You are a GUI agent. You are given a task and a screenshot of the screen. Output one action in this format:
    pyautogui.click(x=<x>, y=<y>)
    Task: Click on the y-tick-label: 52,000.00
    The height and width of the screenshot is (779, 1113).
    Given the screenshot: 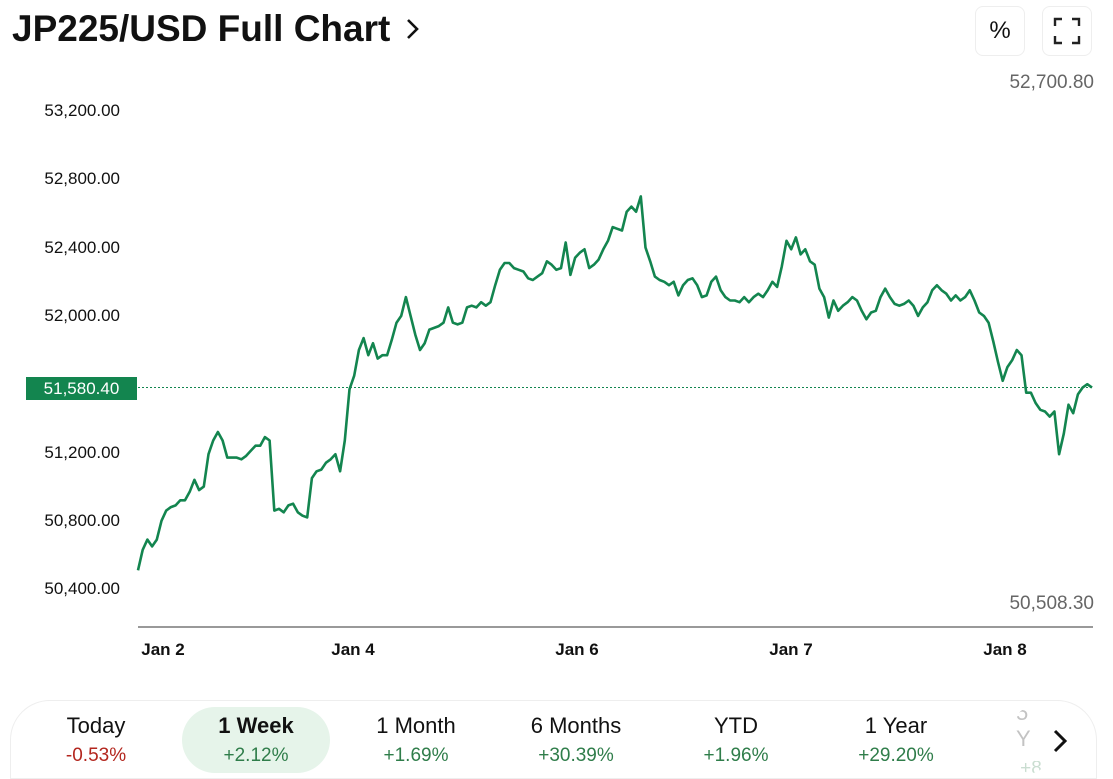 What is the action you would take?
    pyautogui.click(x=82, y=315)
    